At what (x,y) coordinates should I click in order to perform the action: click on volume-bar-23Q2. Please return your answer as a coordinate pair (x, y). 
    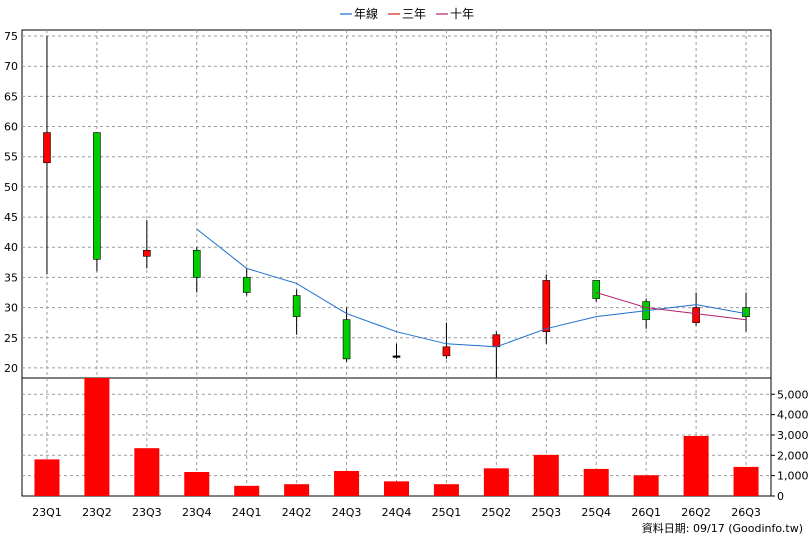
    Looking at the image, I should click on (97, 437).